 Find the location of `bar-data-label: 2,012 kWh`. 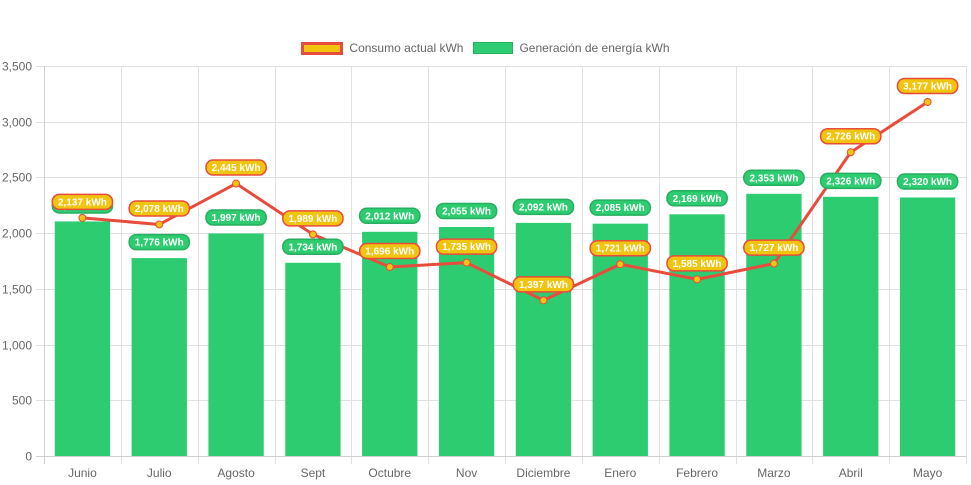

bar-data-label: 2,012 kWh is located at coordinates (389, 216).